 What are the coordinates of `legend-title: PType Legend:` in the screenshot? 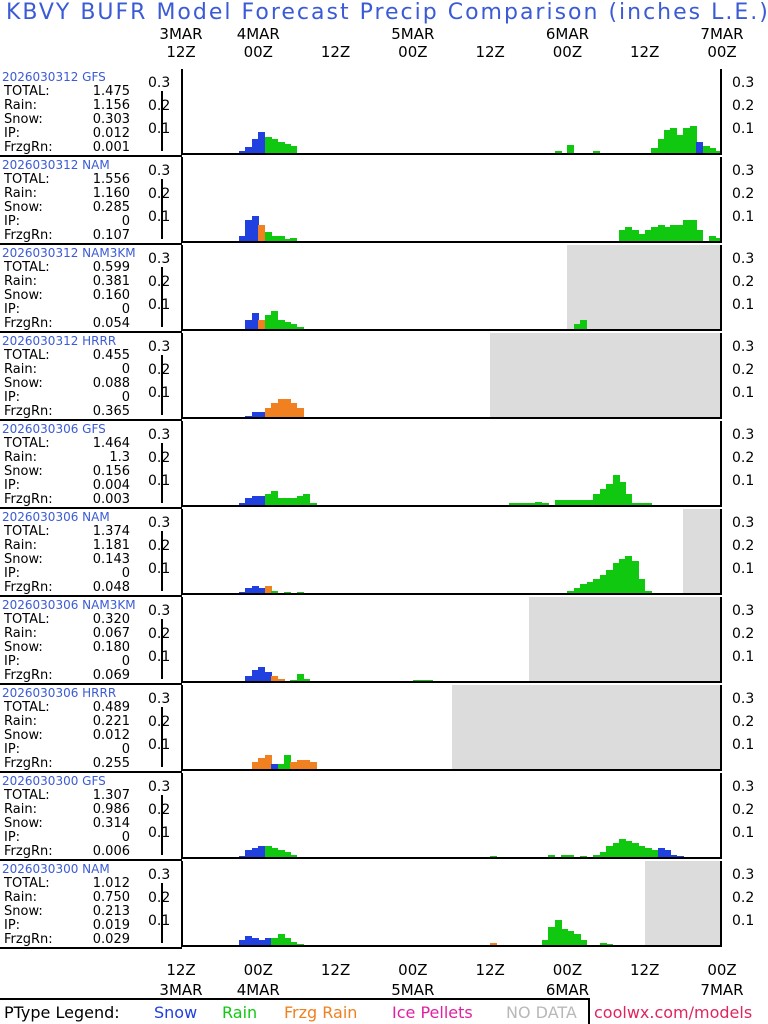 It's located at (62, 1012).